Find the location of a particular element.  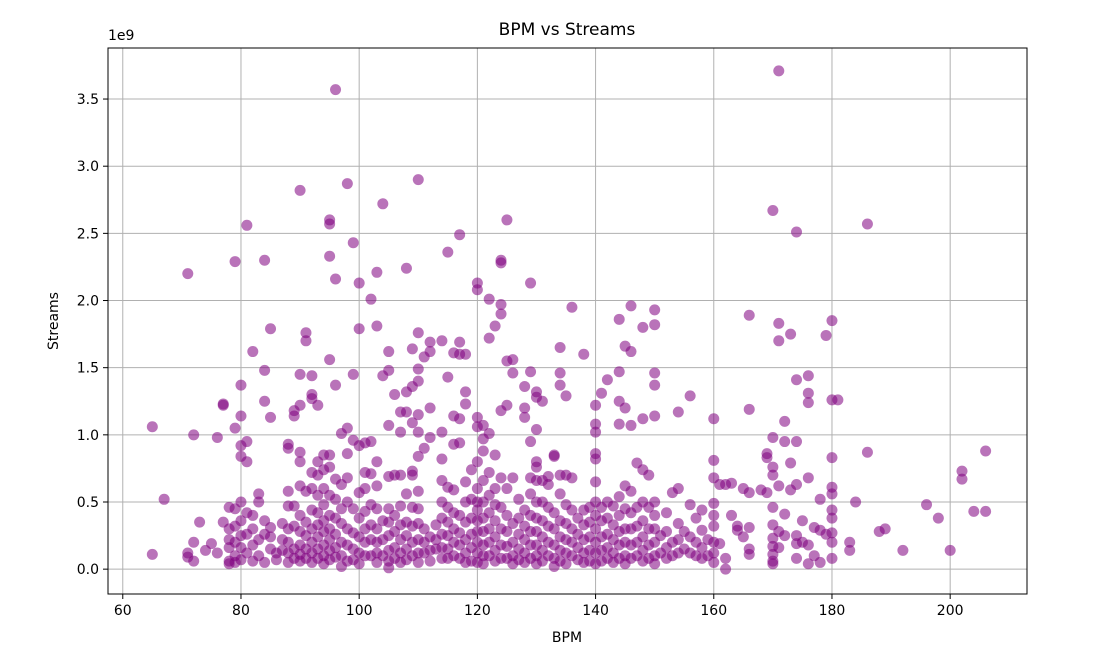

y-tick-label: 3.0 is located at coordinates (88, 167).